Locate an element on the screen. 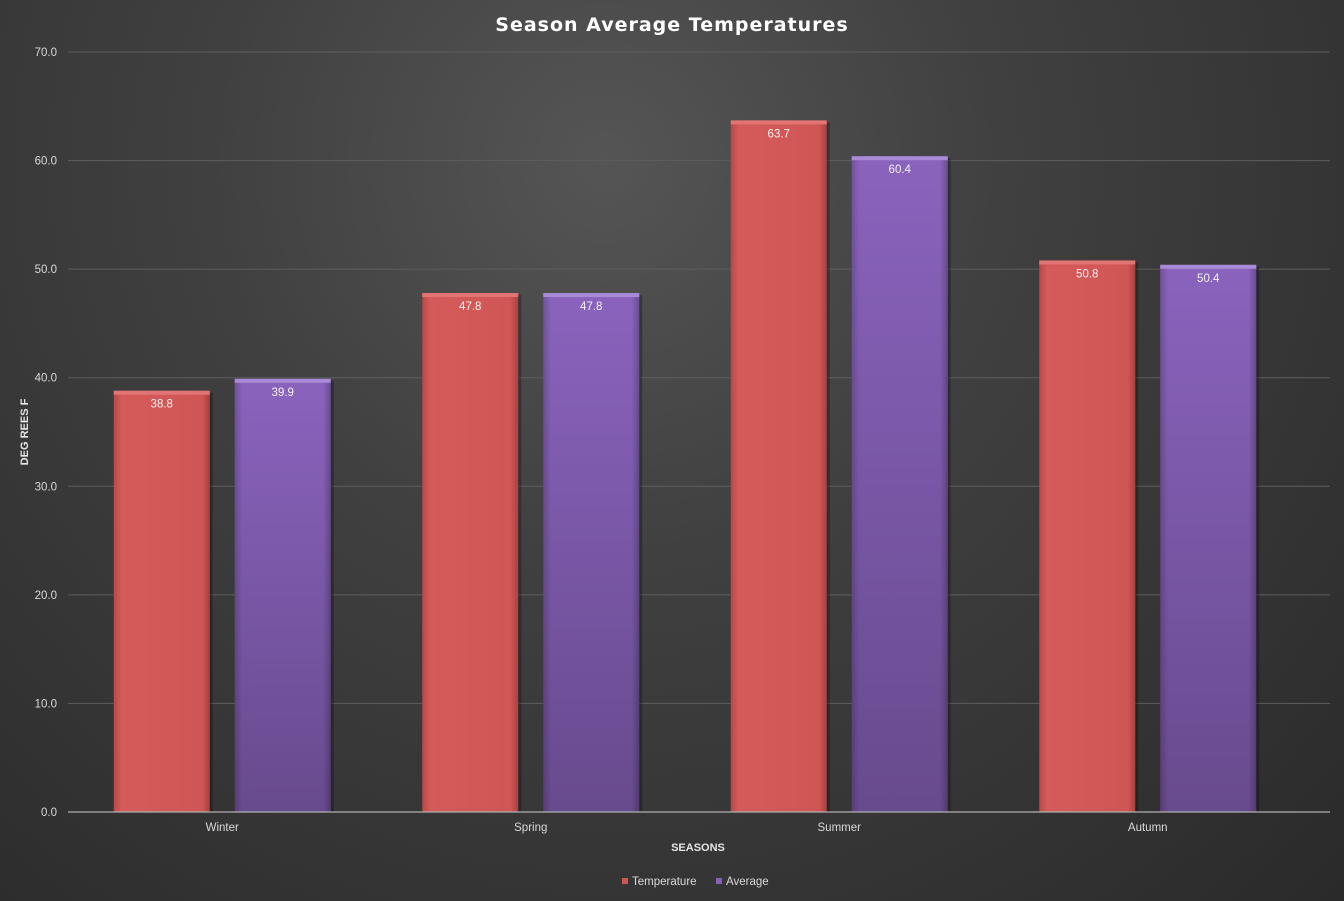  y-axis-ticks: 0.0 10.0 20.0 30.0 40.0 50.0 60.0 70.0 is located at coordinates (46, 433).